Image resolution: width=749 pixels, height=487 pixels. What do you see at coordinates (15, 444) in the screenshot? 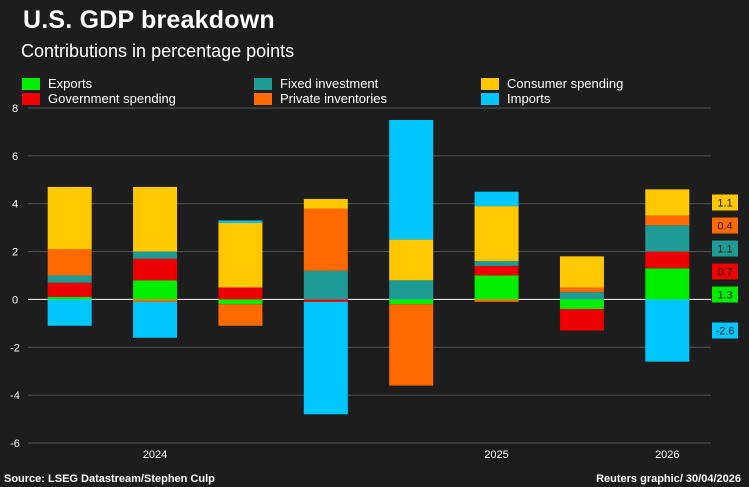
I see `y-tick-label: -6` at bounding box center [15, 444].